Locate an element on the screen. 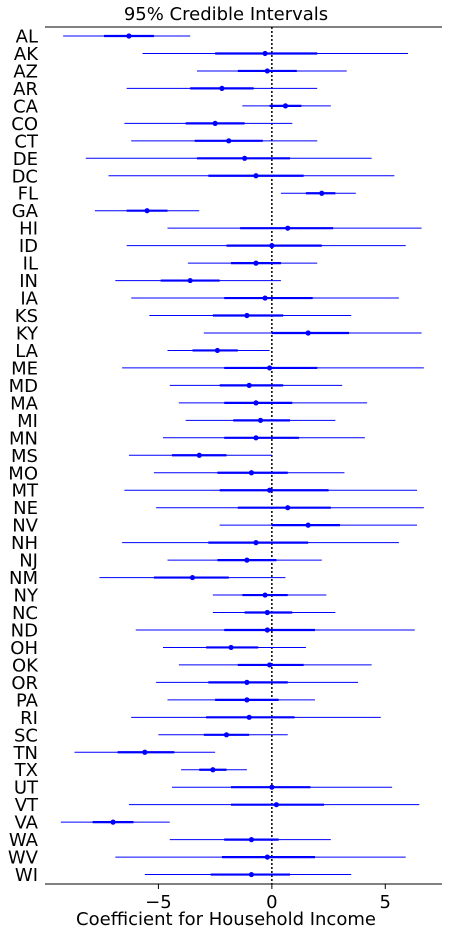  y-tick-label: PA is located at coordinates (27, 700).